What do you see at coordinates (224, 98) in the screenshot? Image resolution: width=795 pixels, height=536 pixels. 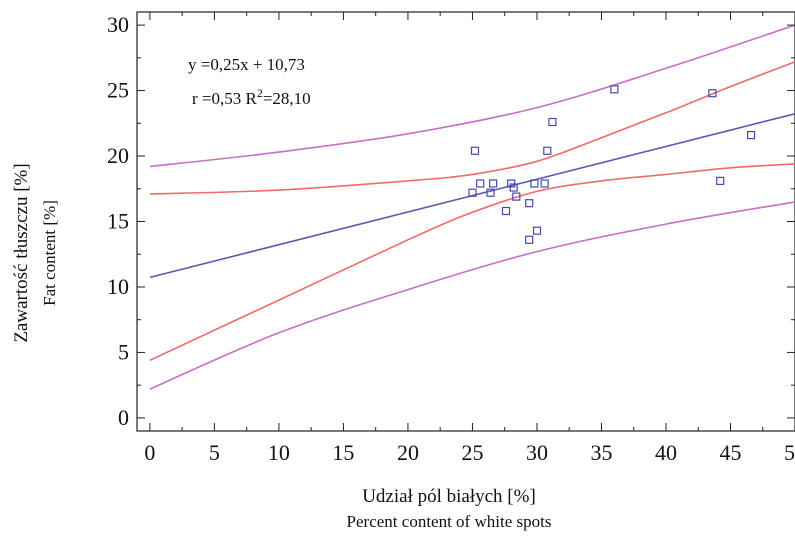 I see `stats-prefix: r =0,53 R` at bounding box center [224, 98].